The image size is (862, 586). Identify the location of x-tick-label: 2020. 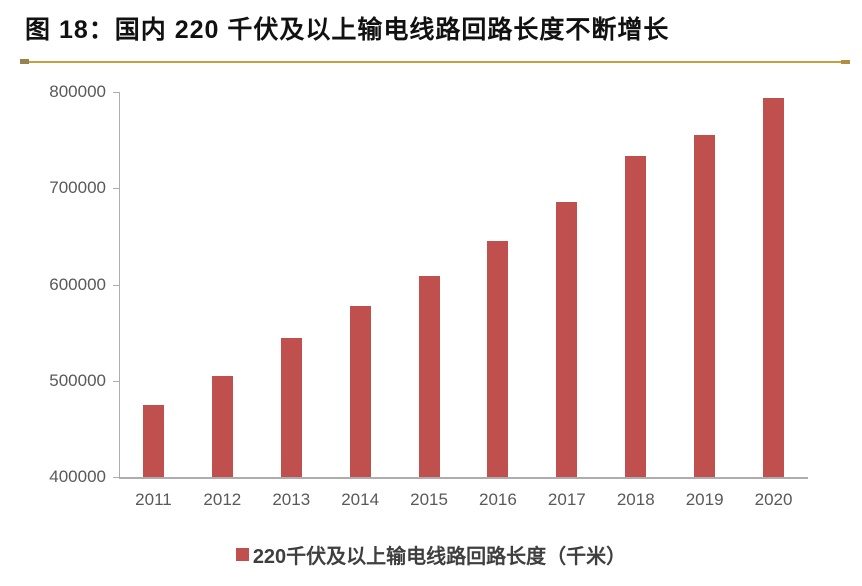
(773, 499).